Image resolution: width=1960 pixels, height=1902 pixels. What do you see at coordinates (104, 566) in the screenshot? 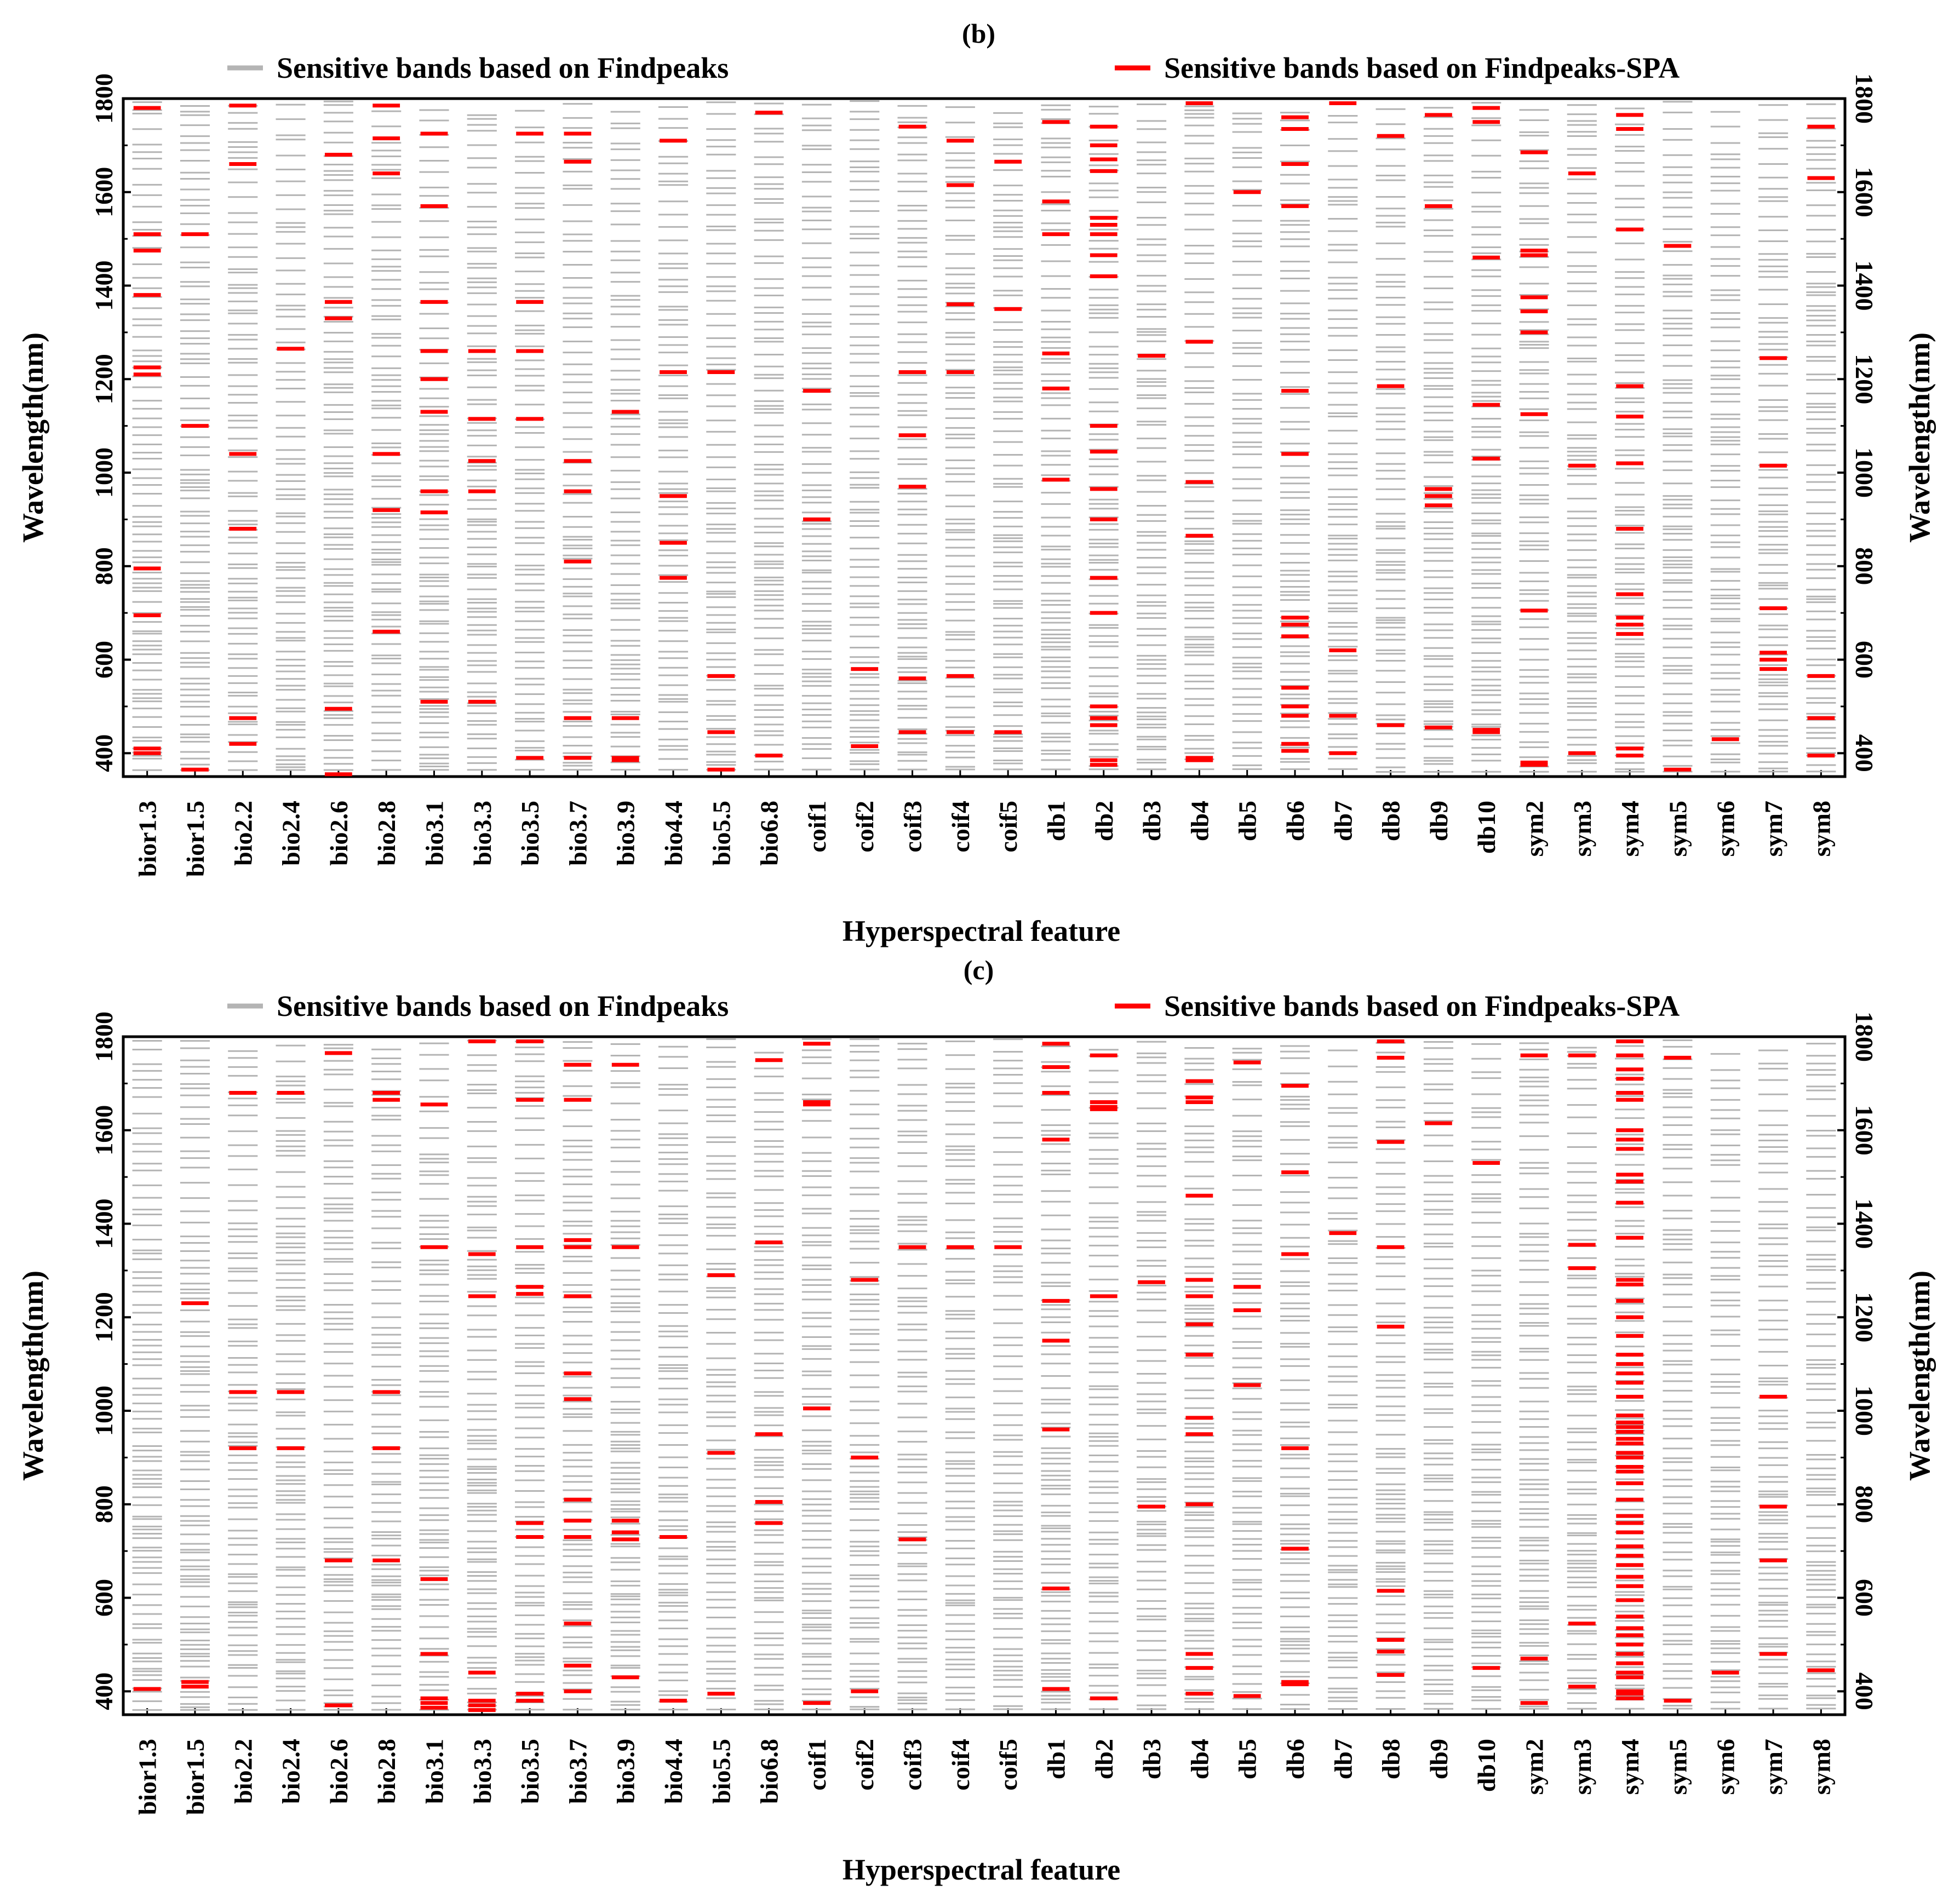
I see `y-tick-label-left: 800` at bounding box center [104, 566].